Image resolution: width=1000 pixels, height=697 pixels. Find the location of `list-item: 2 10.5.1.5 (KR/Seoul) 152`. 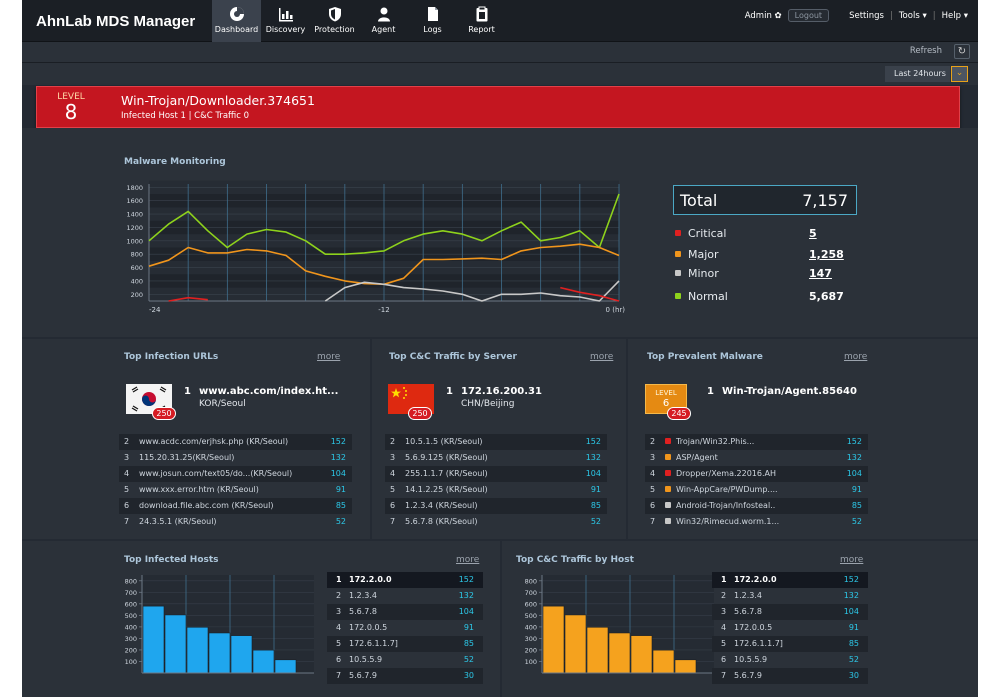

list-item: 2 10.5.1.5 (KR/Seoul) 152 is located at coordinates (496, 442).